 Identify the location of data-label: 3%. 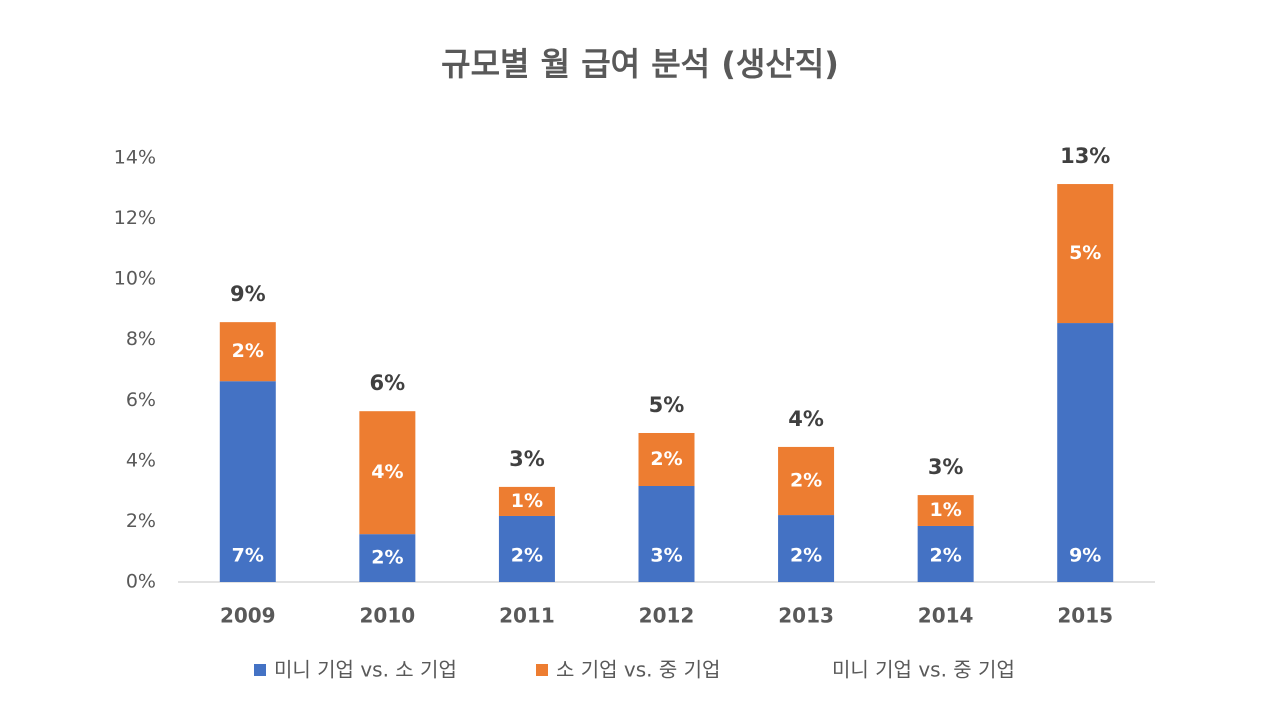
(666, 556).